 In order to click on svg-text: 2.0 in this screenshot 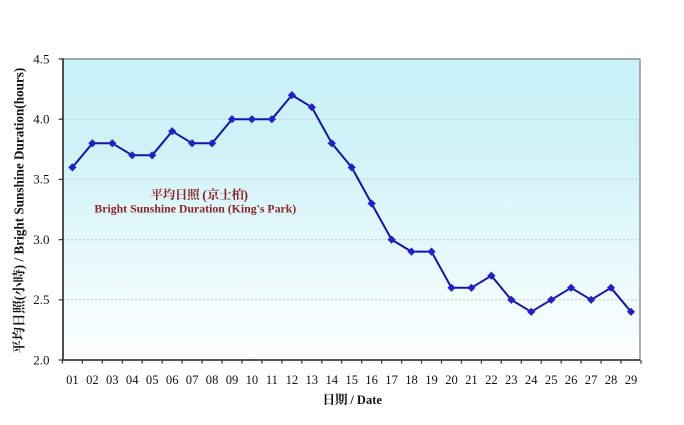, I will do `click(41, 359)`.